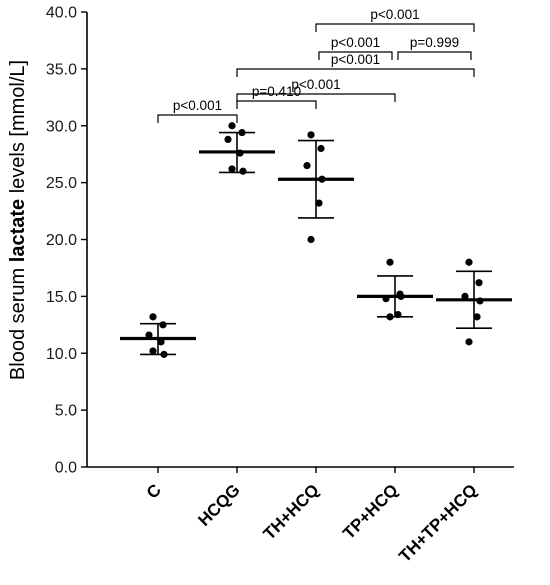 The width and height of the screenshot is (550, 585). I want to click on y-tick-label: 5.0, so click(66, 411).